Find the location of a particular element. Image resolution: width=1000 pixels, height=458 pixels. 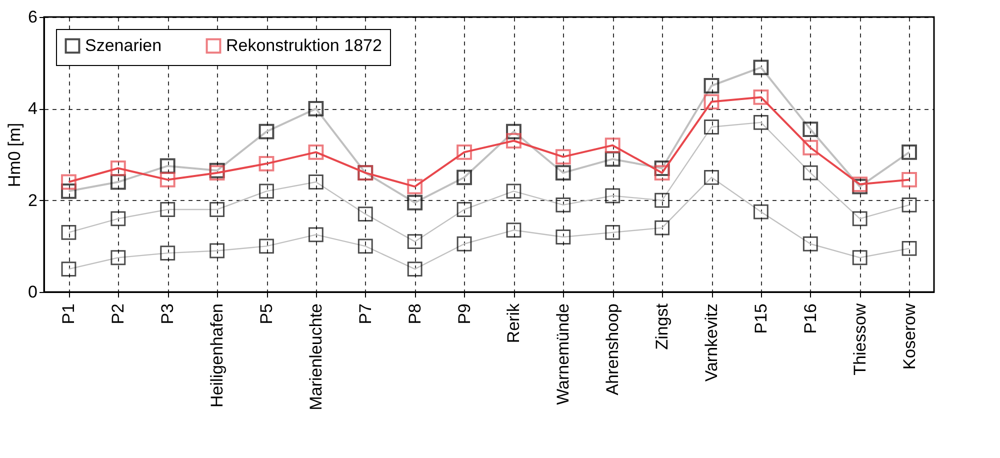

x-tick-label: Rerik is located at coordinates (514, 323).